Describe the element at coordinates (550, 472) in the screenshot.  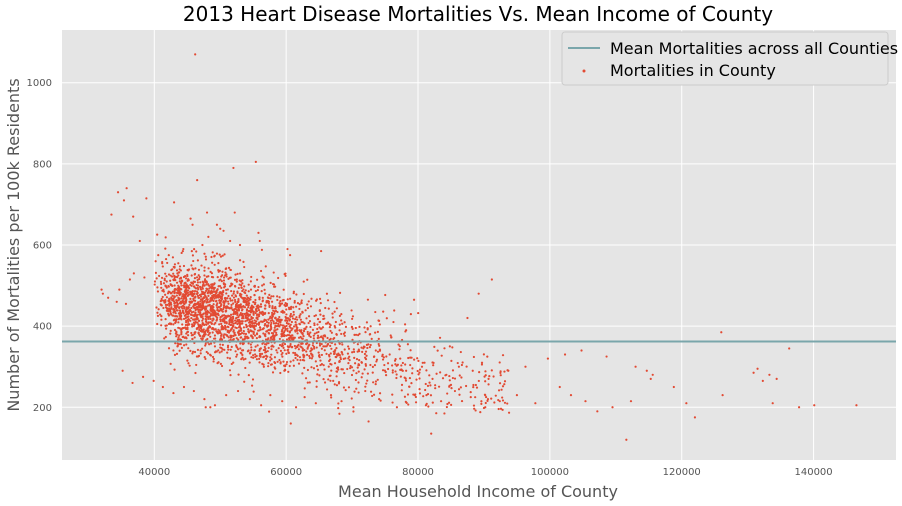
I see `x-tick-label: 100000` at that location.